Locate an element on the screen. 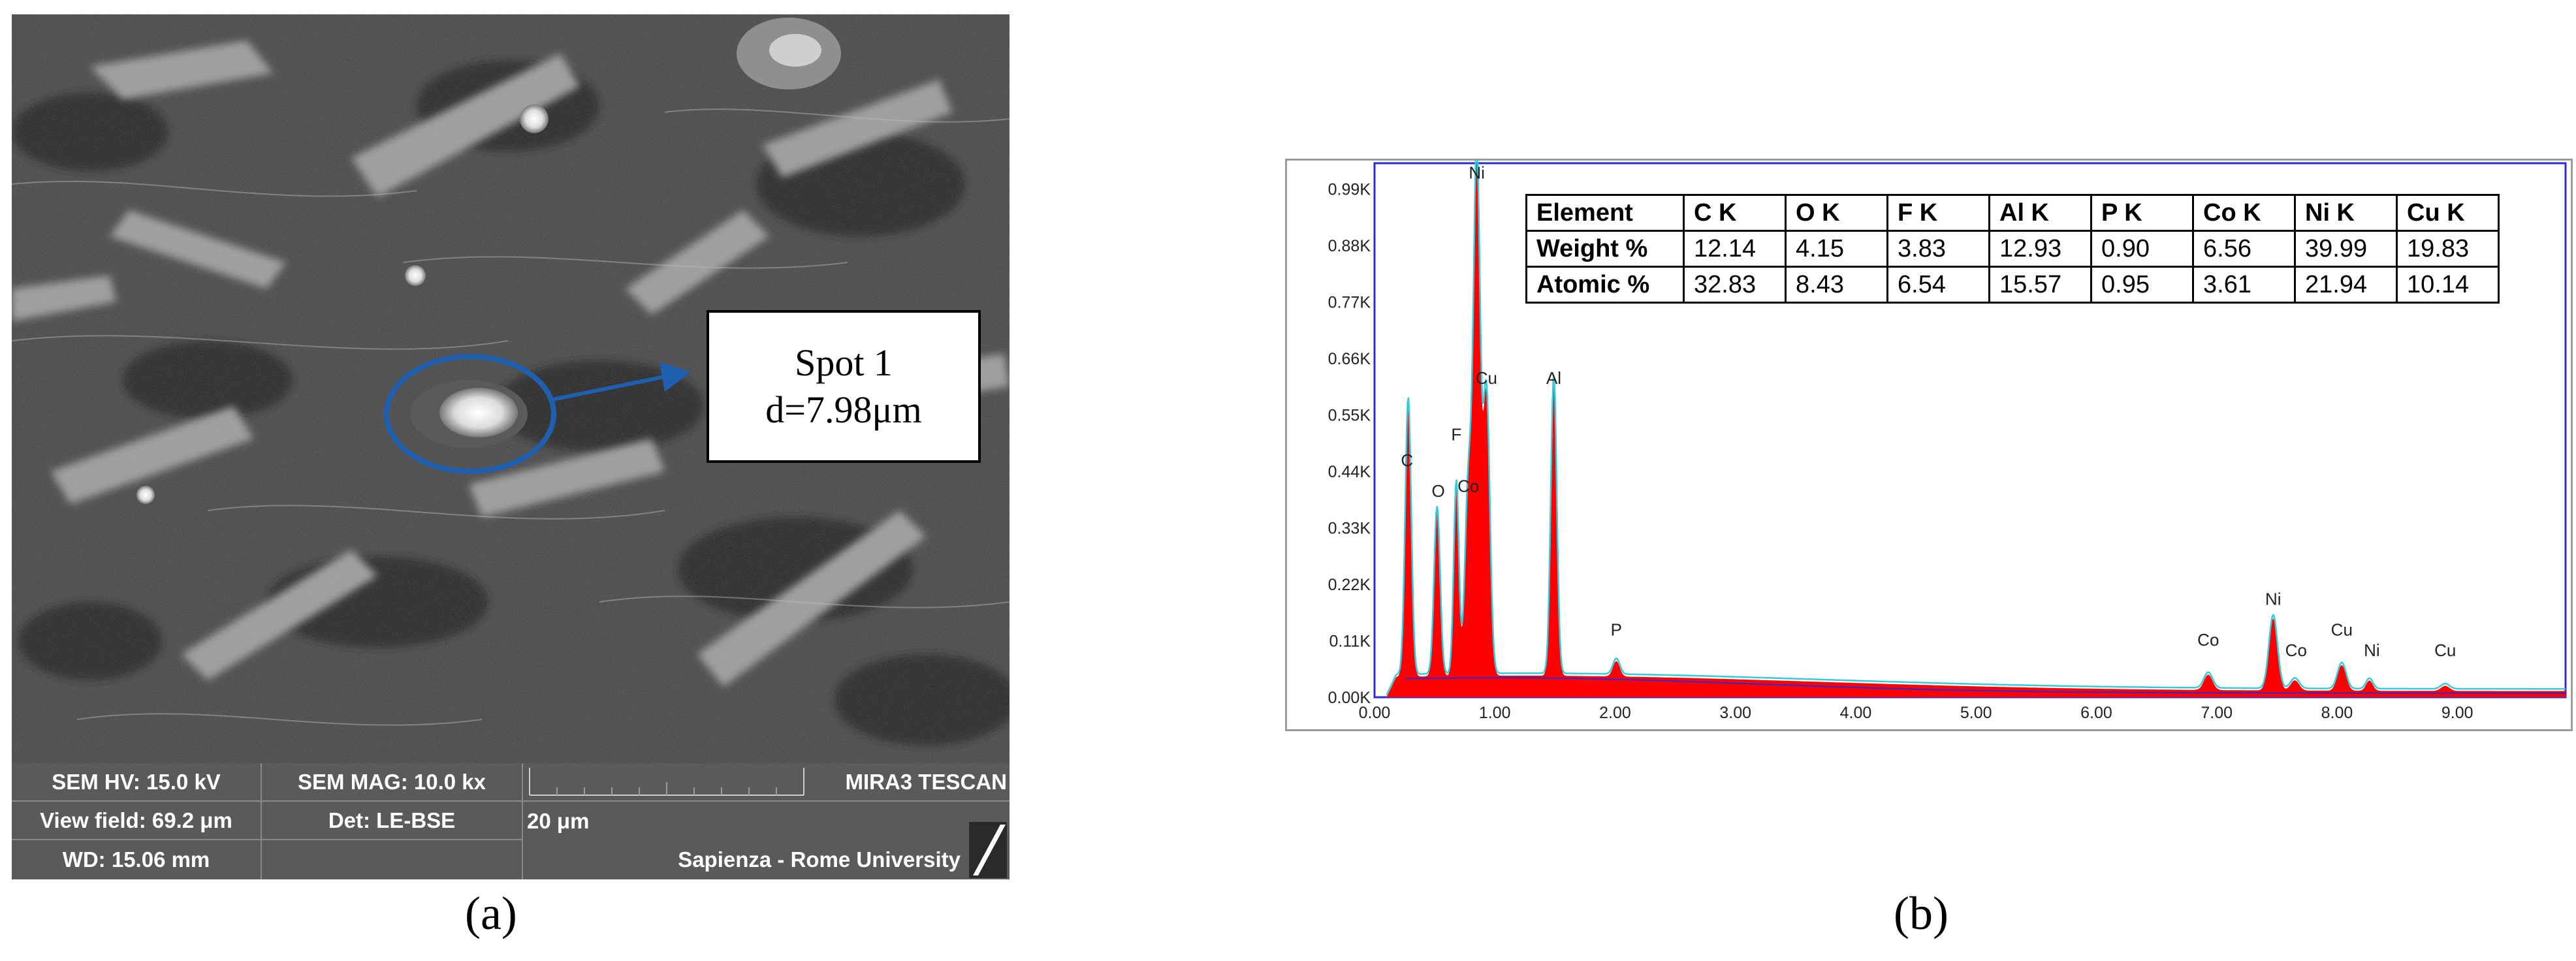  table-cell: 0.95 is located at coordinates (2142, 285).